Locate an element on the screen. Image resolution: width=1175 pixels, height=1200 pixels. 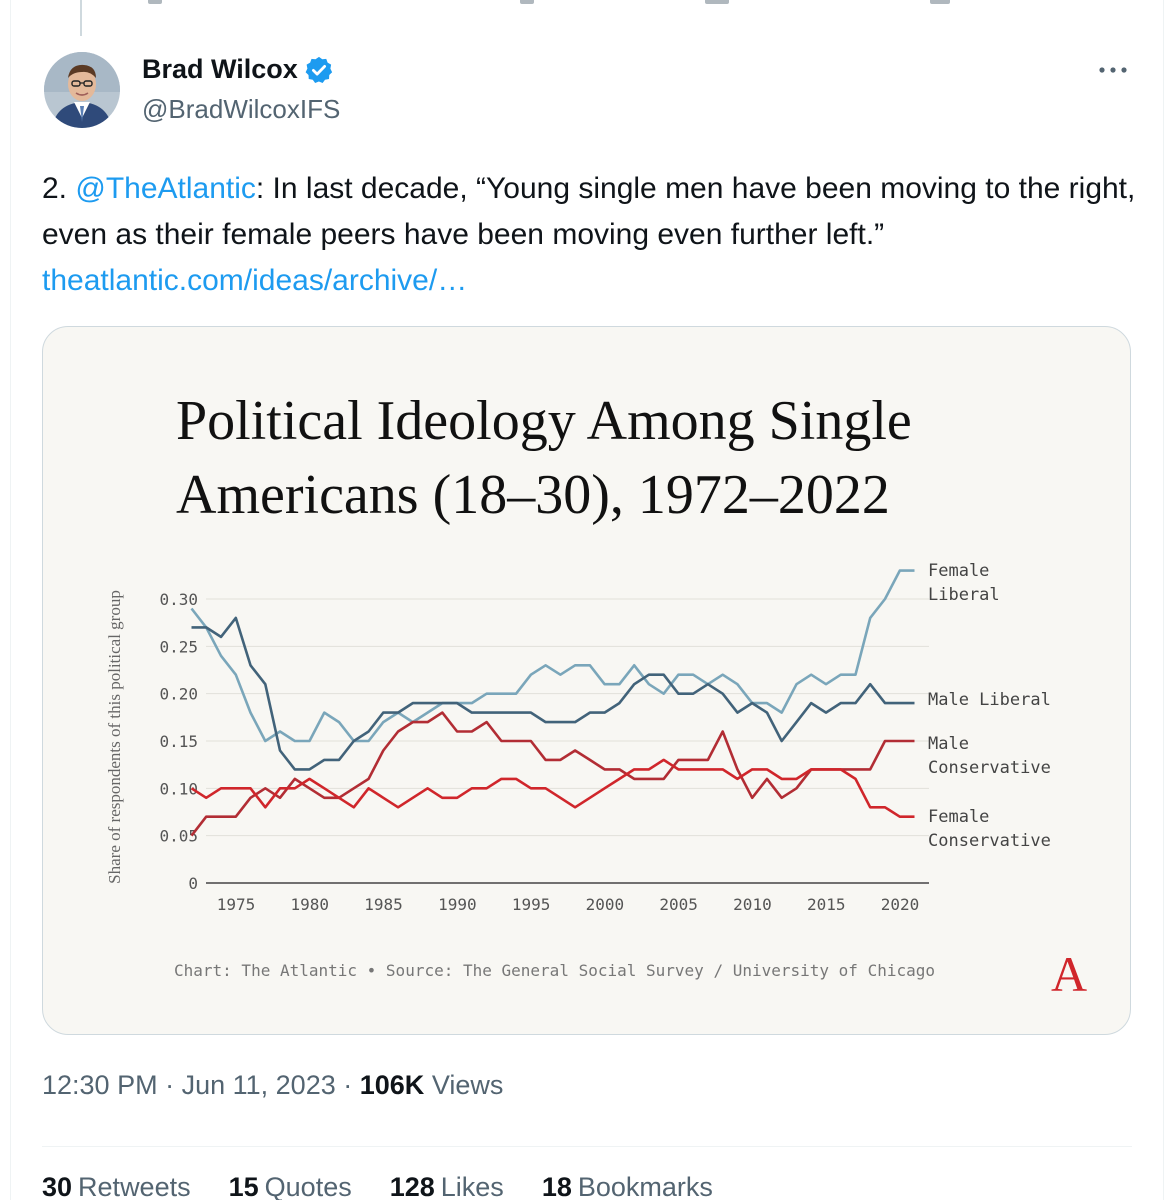
mention-link: @TheAtlantic is located at coordinates (165, 188).